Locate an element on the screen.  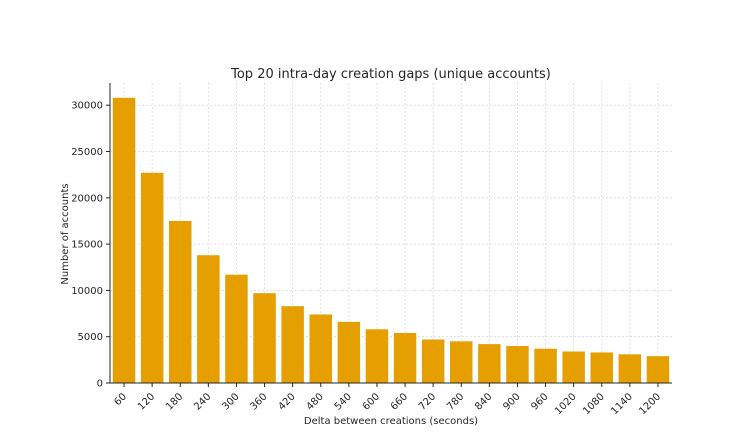
y-tick-label: 30000 is located at coordinates (87, 106).